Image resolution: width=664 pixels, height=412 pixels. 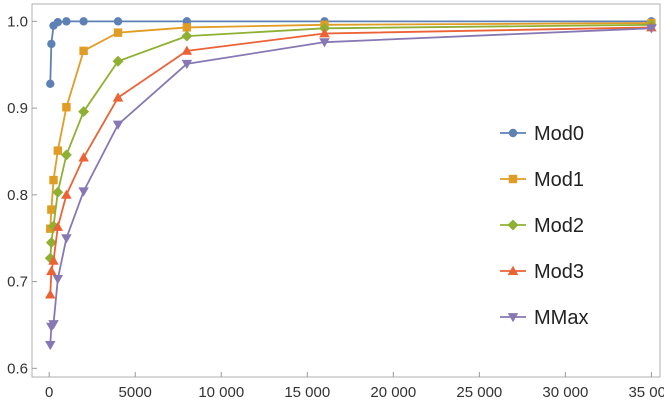 I want to click on legend-label: Mod0, so click(x=559, y=134).